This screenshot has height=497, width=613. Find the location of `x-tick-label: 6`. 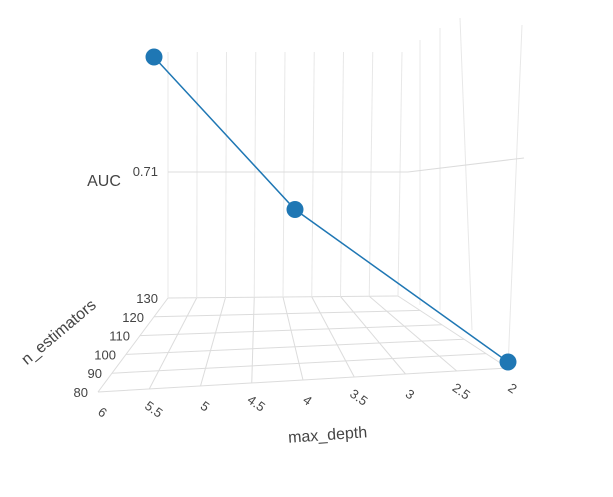

x-tick-label: 6 is located at coordinates (102, 412).